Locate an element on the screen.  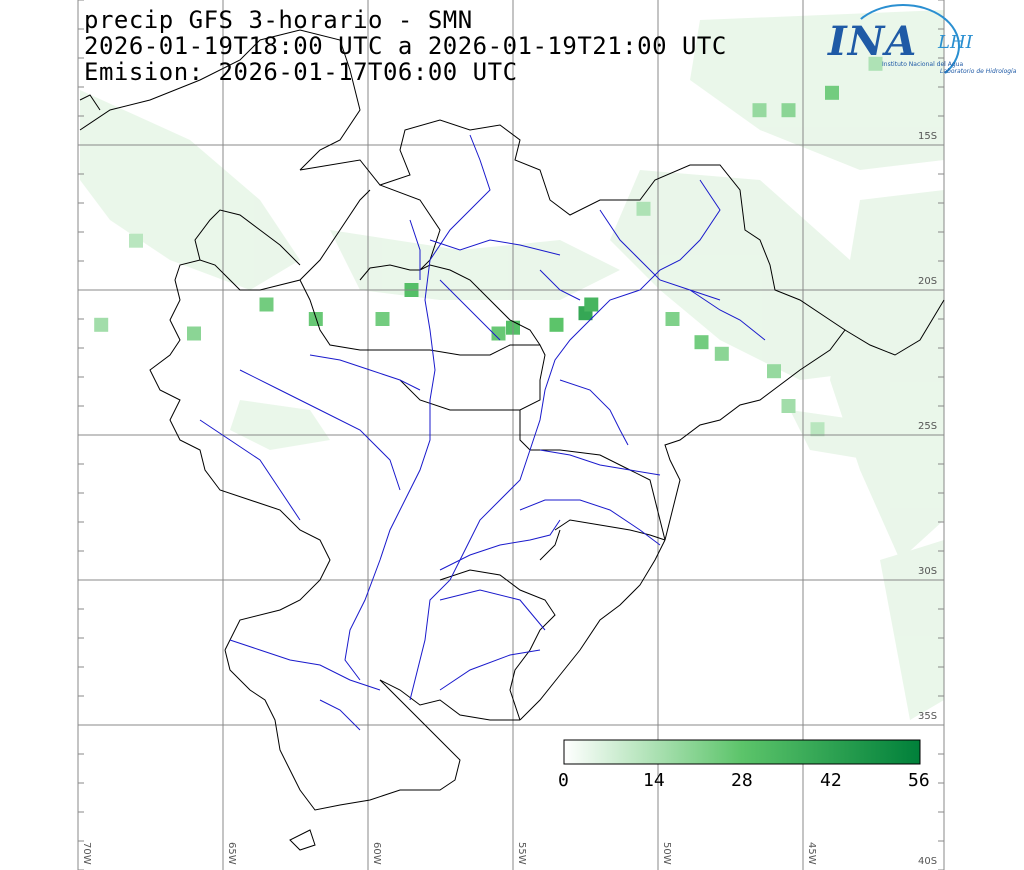
border-misc is located at coordinates (550, 545).